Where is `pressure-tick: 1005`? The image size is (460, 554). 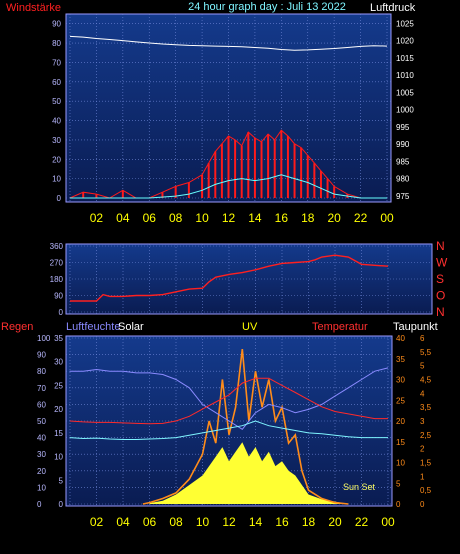 pressure-tick: 1005 is located at coordinates (405, 92).